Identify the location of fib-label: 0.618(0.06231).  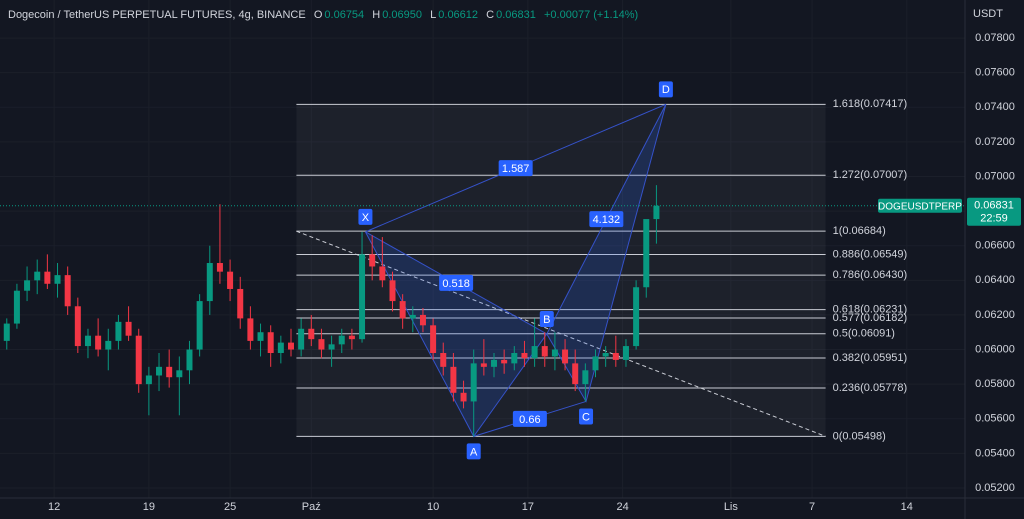
(870, 309).